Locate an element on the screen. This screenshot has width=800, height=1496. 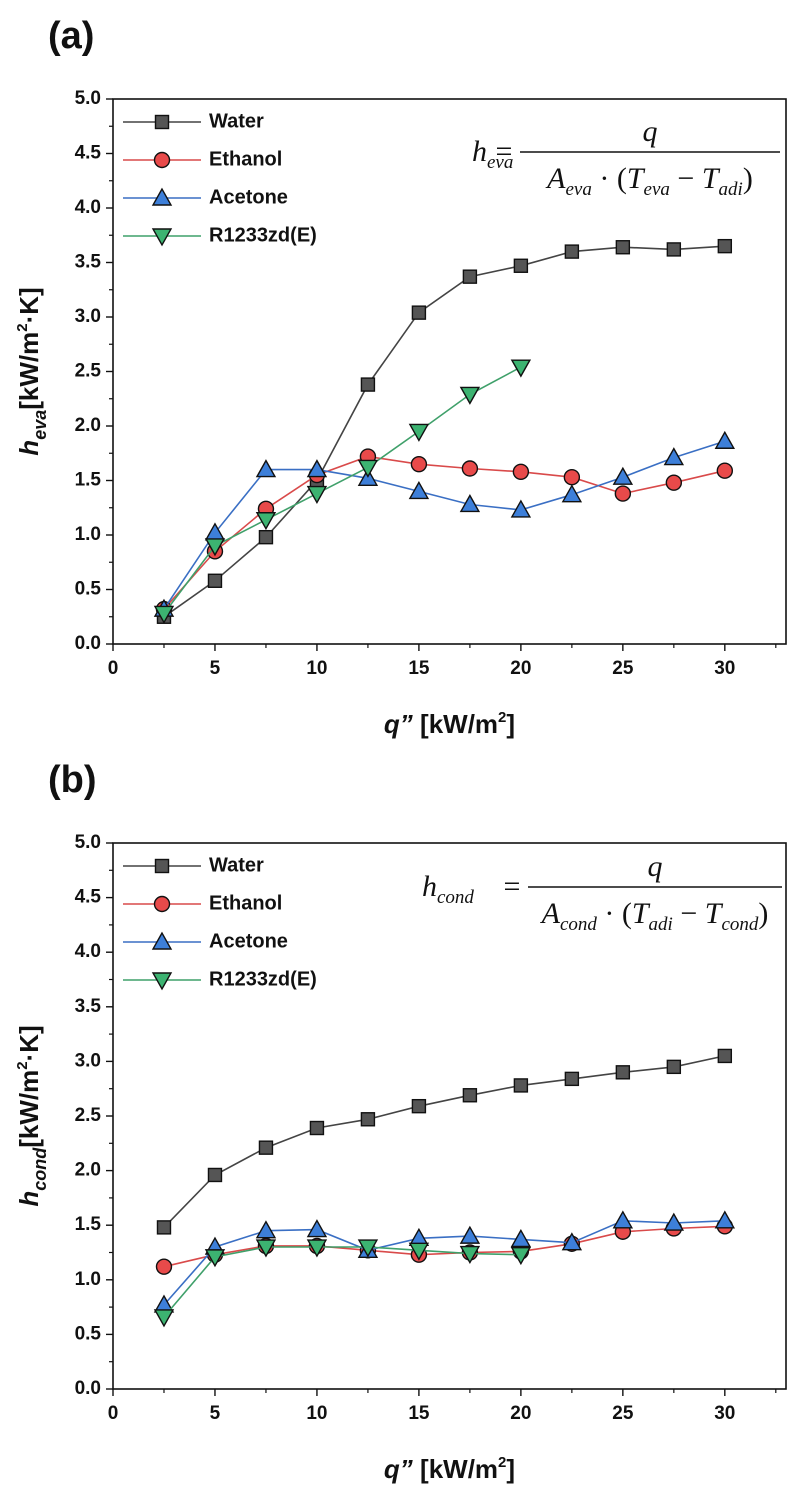
series-r1233zd-e- is located at coordinates (342, 1283).